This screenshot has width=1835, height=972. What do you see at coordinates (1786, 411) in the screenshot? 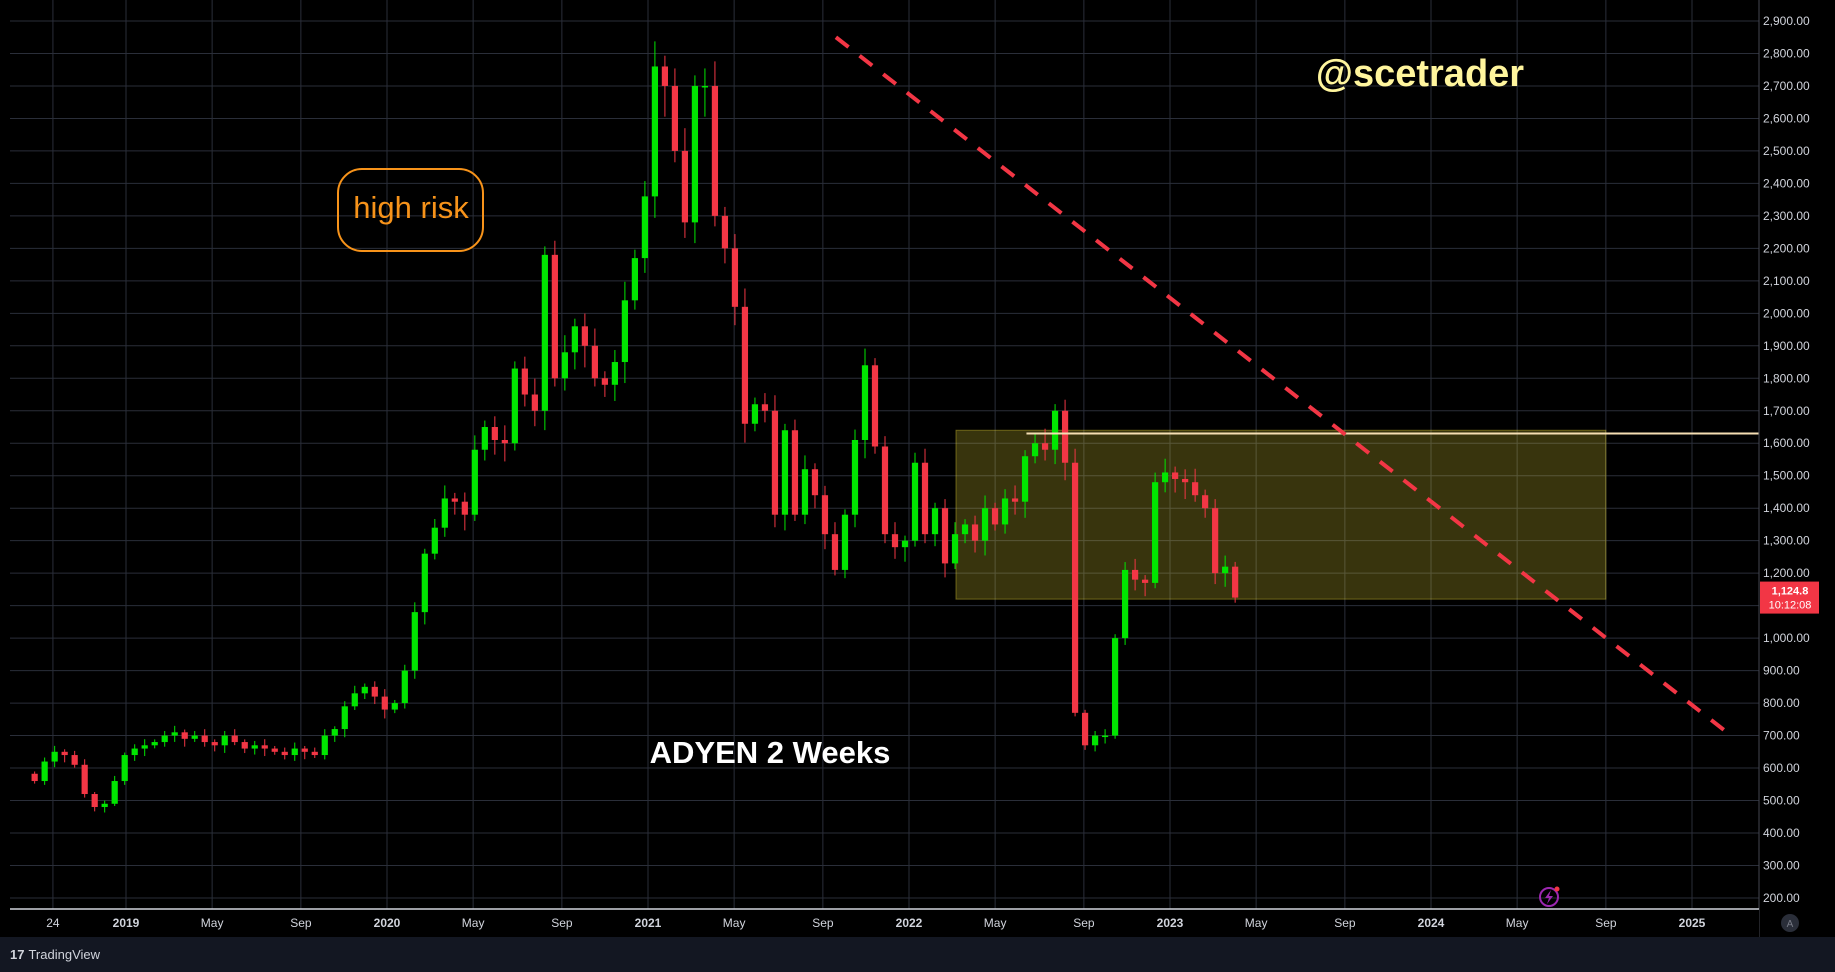
I see `price-tick-label: 1,700.00` at bounding box center [1786, 411].